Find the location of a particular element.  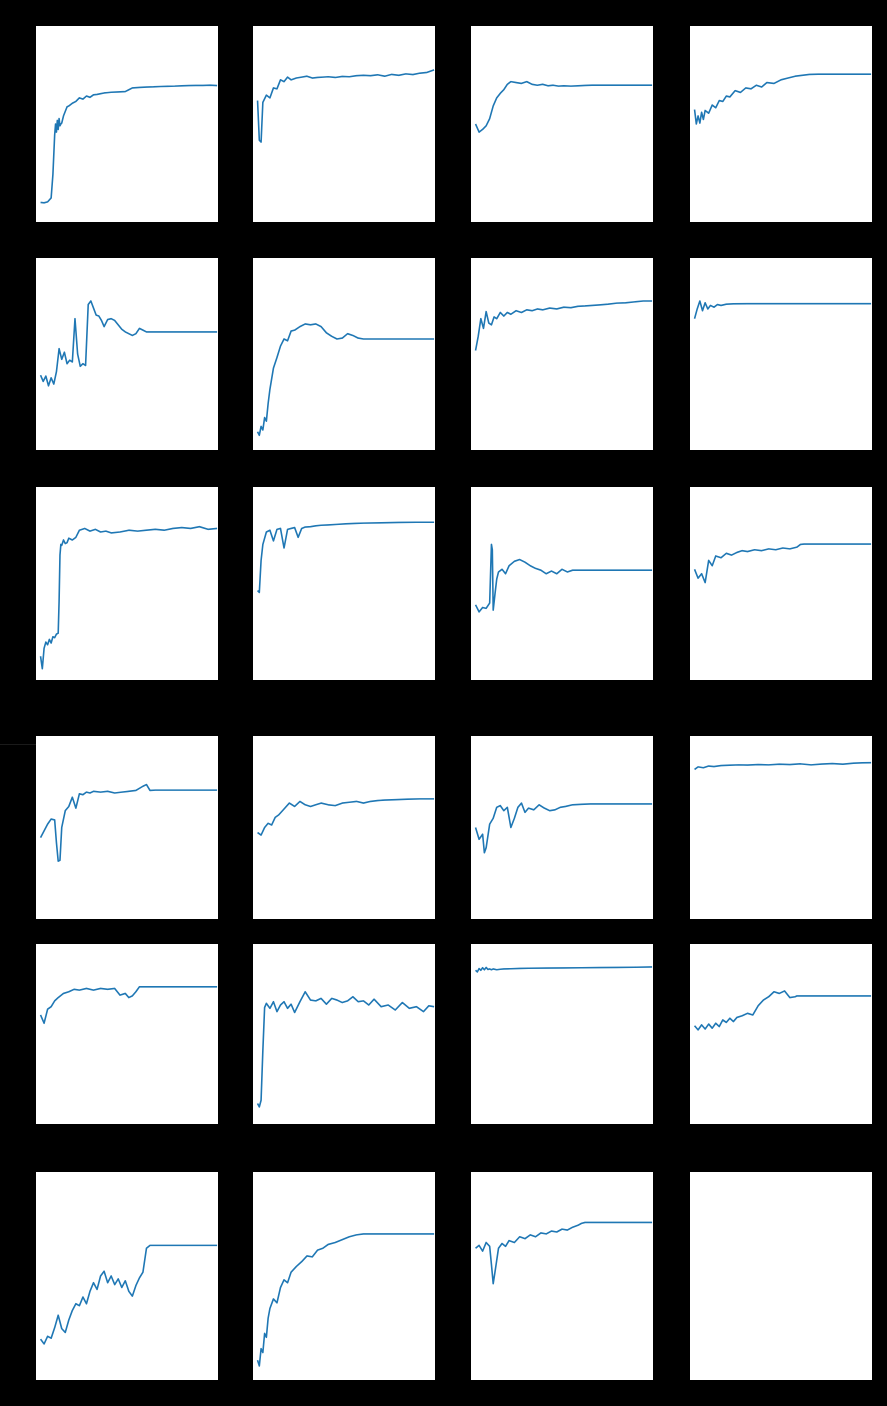

line-curve-r6c3 is located at coordinates (564, 1253).